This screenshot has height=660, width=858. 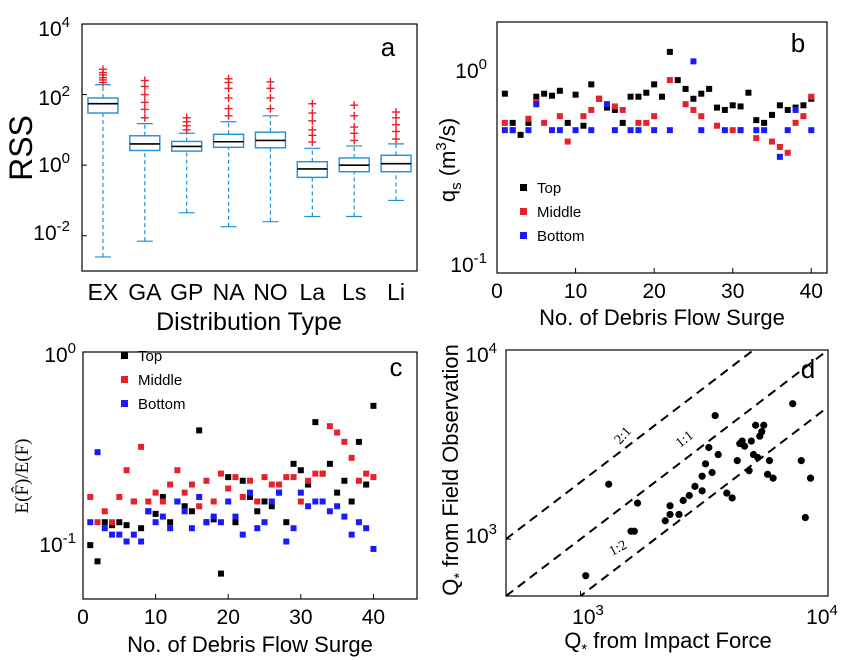 What do you see at coordinates (523, 187) in the screenshot?
I see `b-legend-swatch-top` at bounding box center [523, 187].